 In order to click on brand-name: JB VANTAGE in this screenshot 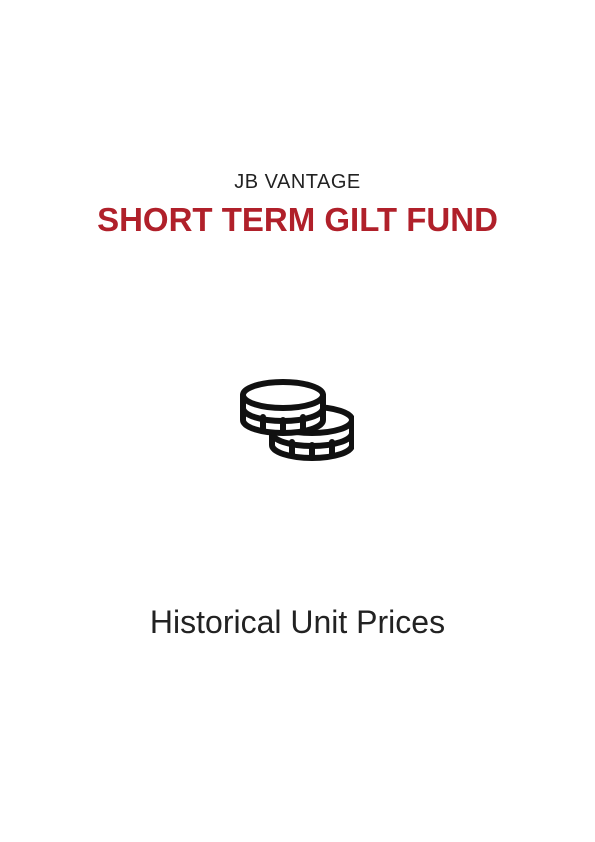, I will do `click(297, 182)`.